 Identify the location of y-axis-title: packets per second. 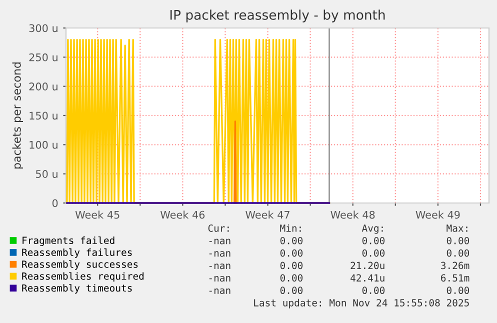
(18, 115).